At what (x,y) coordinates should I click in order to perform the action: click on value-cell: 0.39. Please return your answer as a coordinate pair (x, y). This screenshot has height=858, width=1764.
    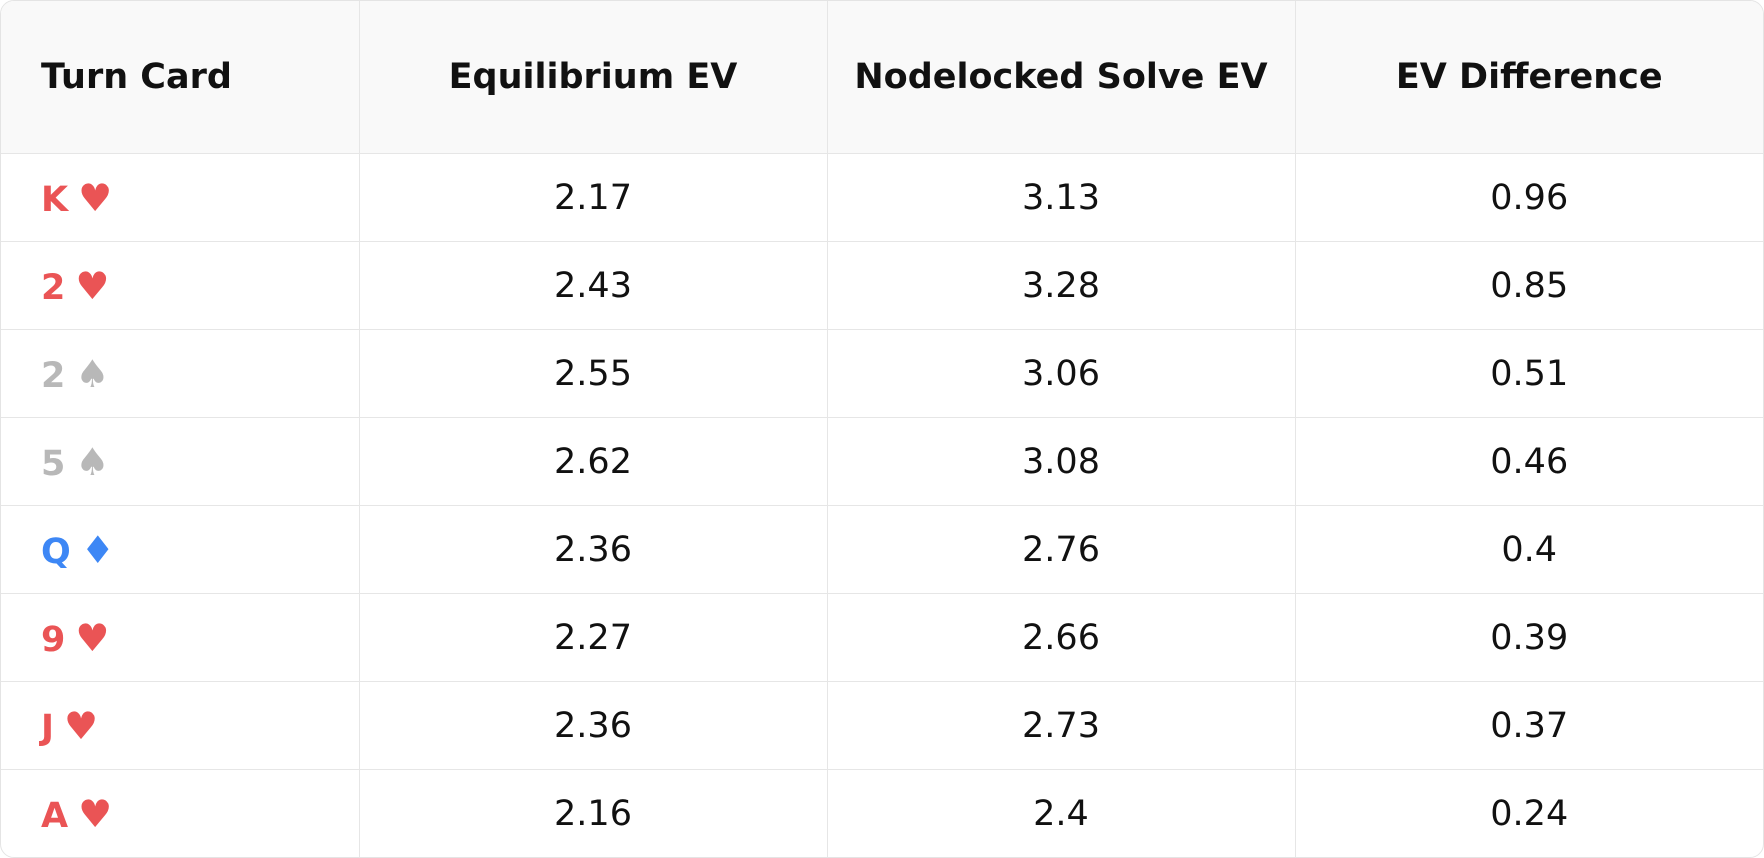
    Looking at the image, I should click on (1529, 637).